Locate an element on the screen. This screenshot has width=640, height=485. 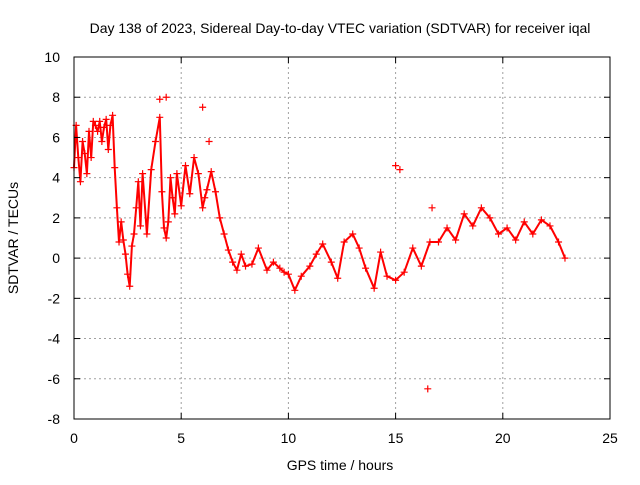
x-tick-label: 5 is located at coordinates (181, 438).